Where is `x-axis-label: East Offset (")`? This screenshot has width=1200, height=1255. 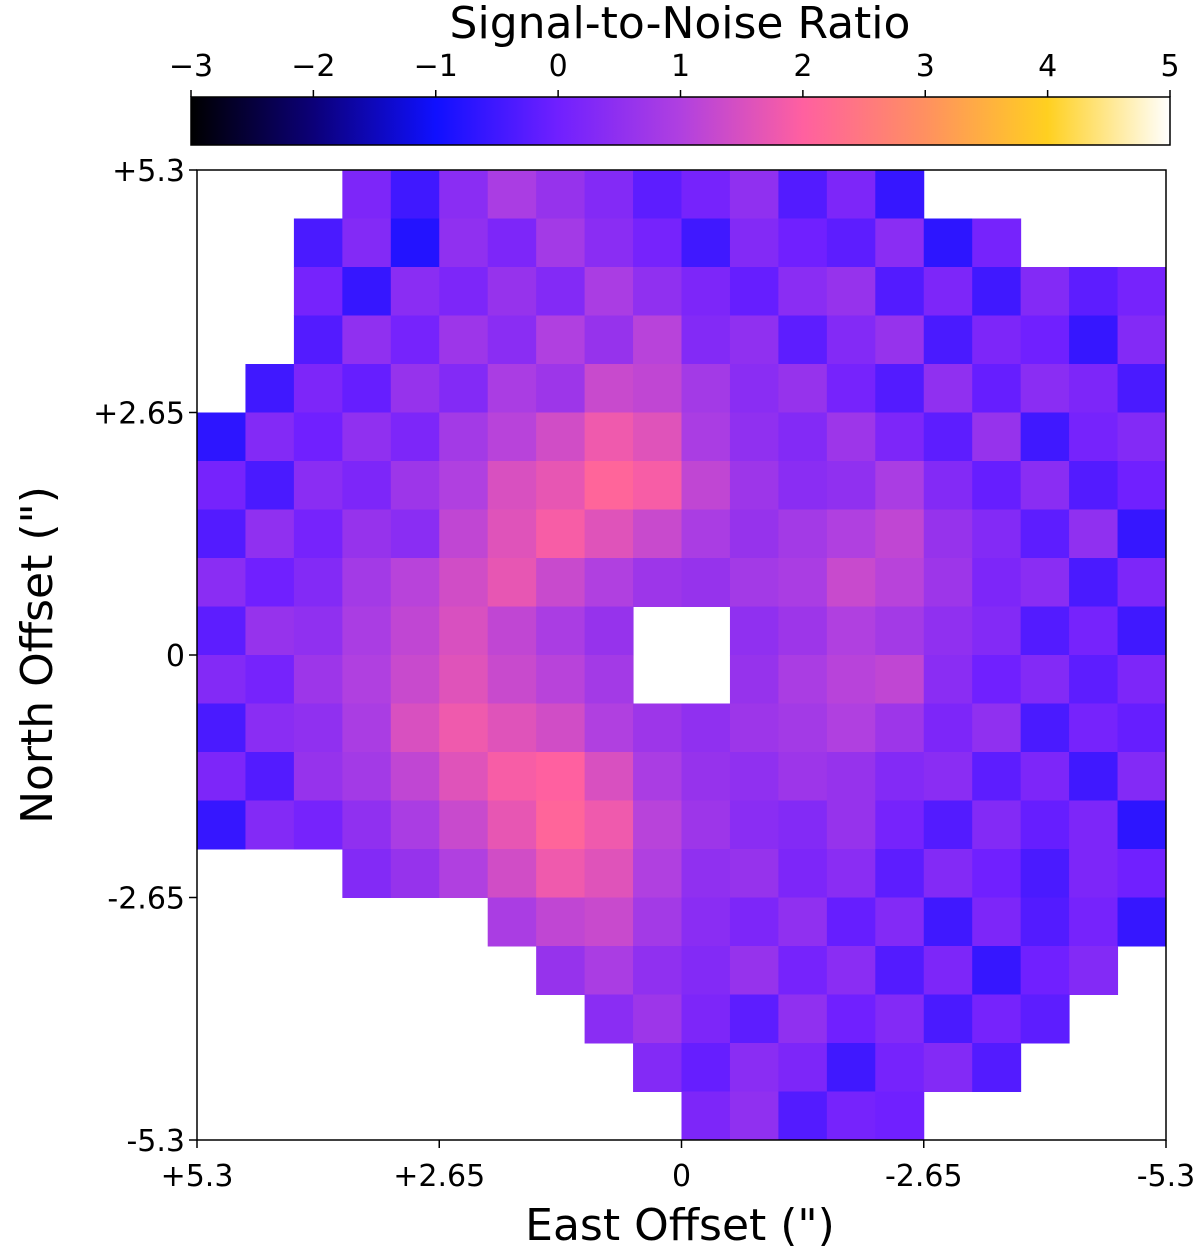 x-axis-label: East Offset (") is located at coordinates (680, 1225).